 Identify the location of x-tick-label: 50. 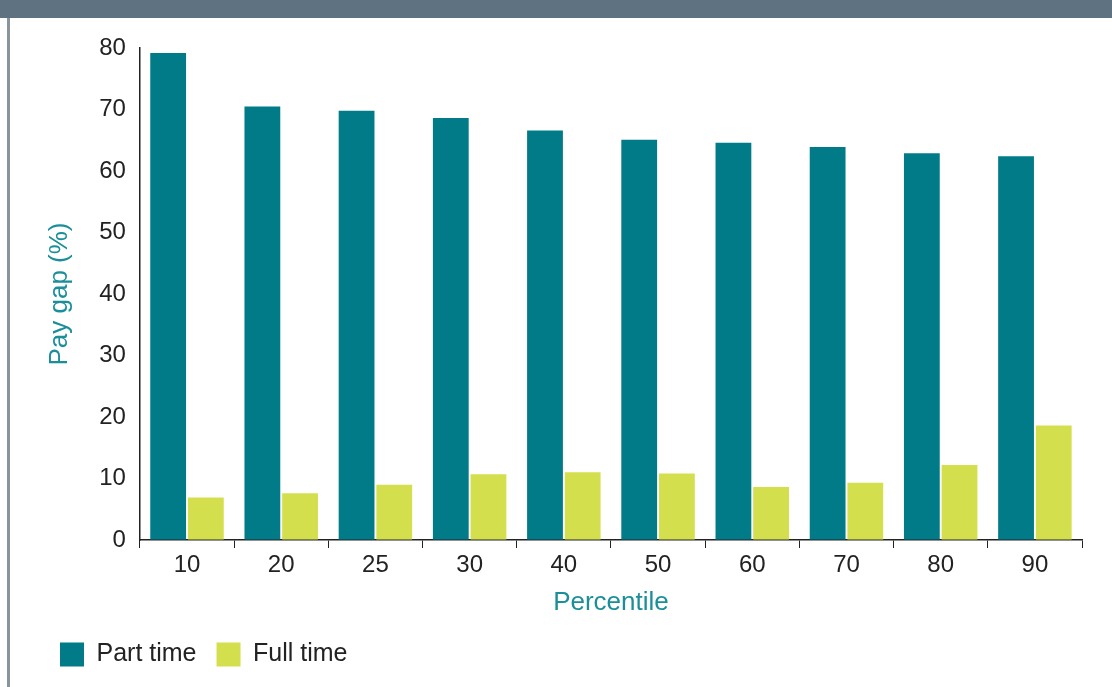
(658, 564).